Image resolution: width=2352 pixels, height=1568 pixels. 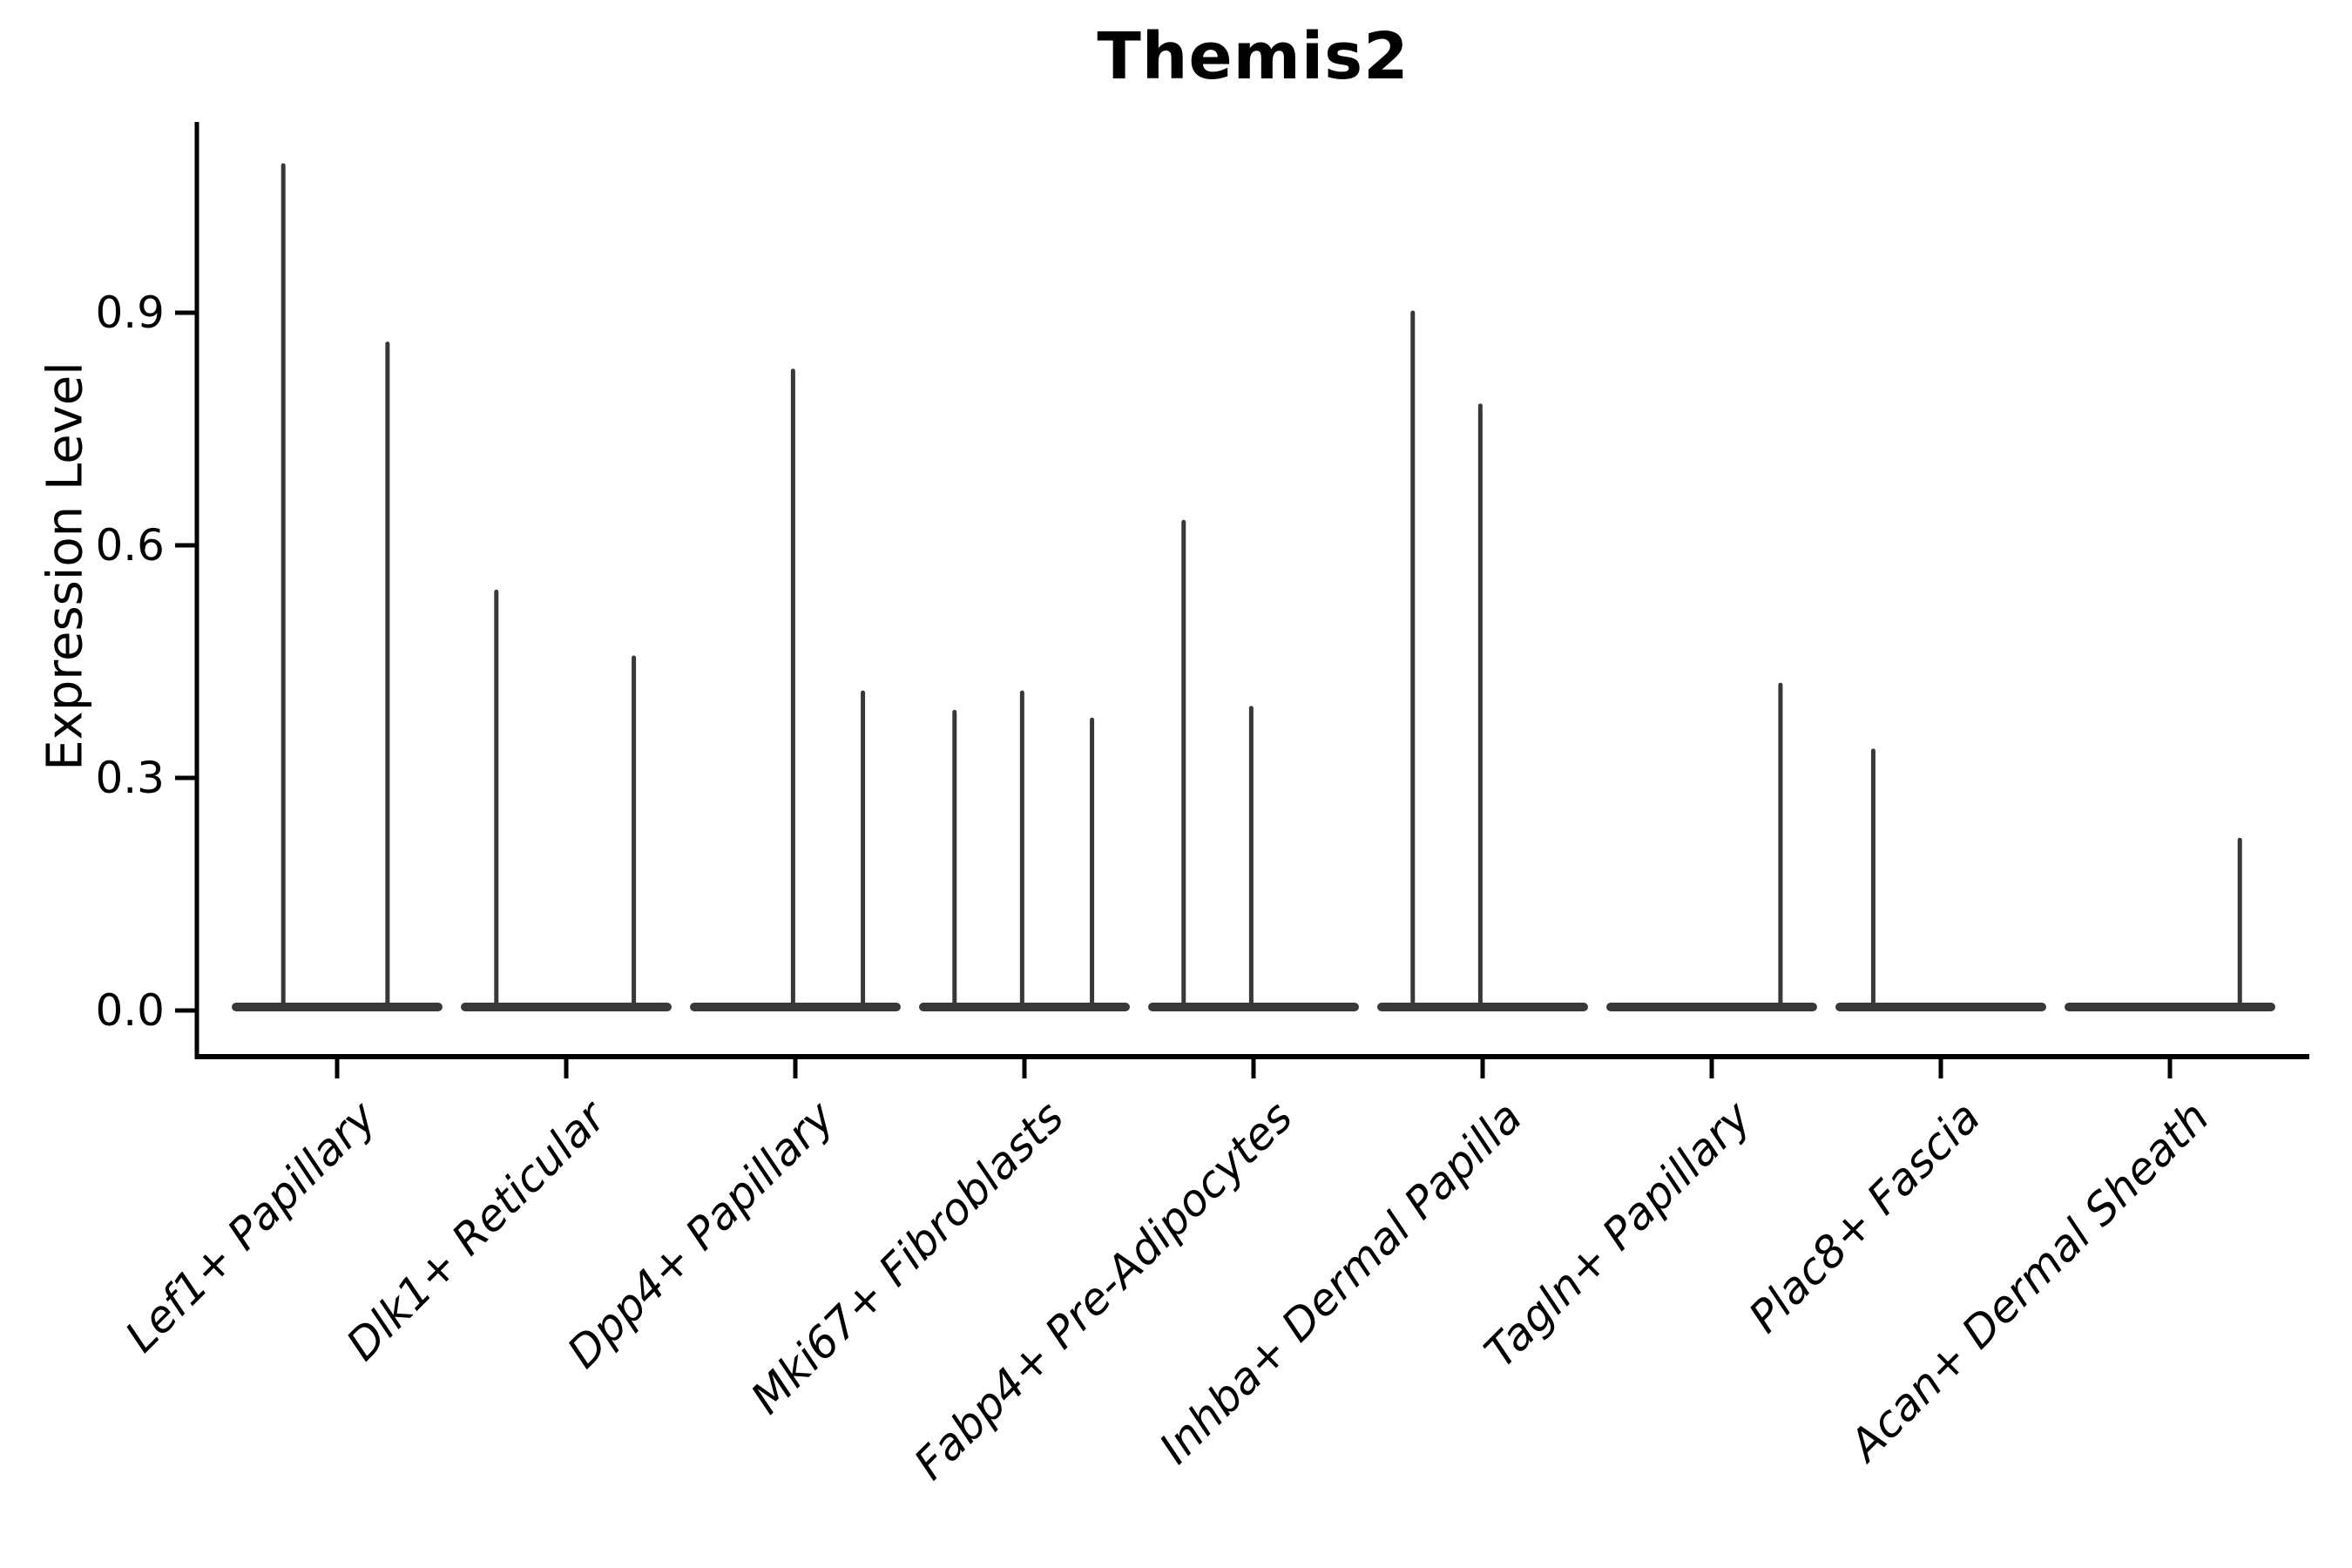 What do you see at coordinates (130, 1011) in the screenshot?
I see `y-tick-label: 0.0` at bounding box center [130, 1011].